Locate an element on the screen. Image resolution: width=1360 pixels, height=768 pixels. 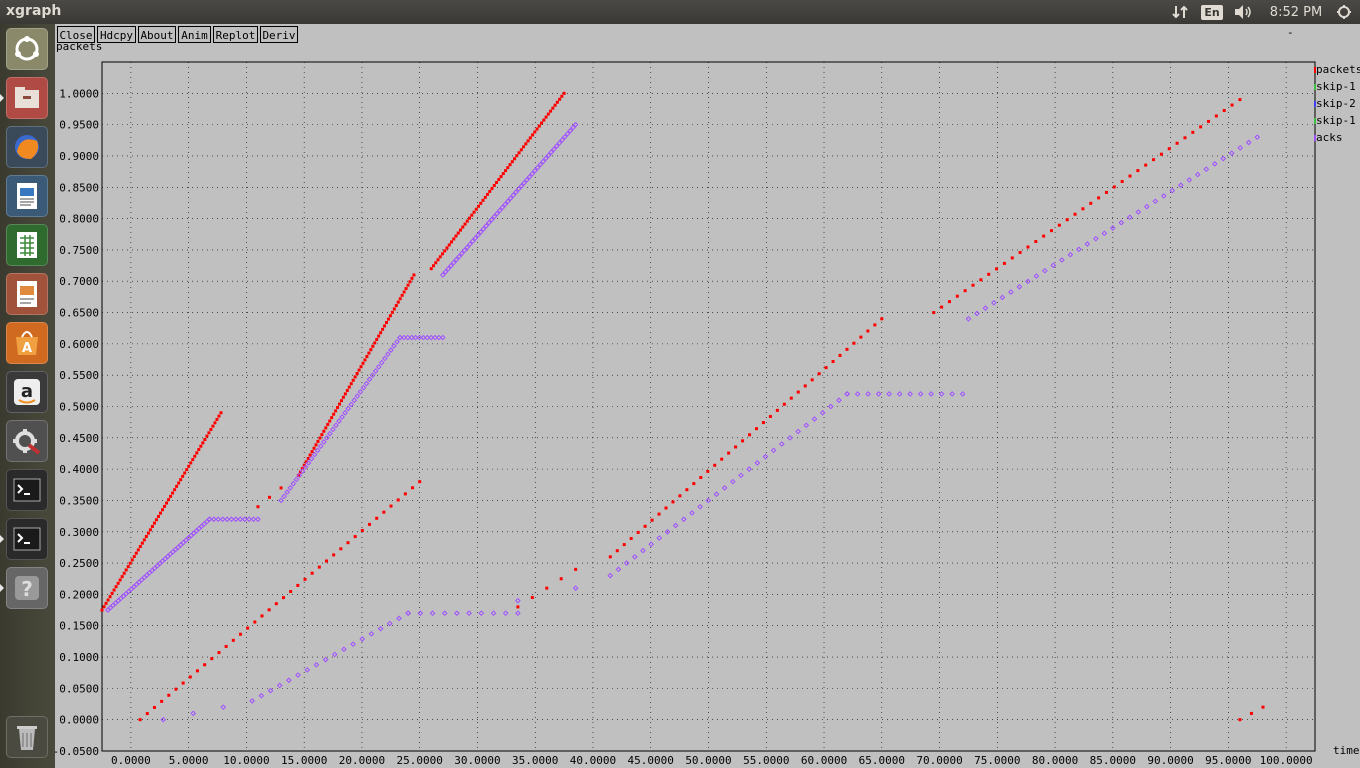
x-tick-label: 40.0000 is located at coordinates (593, 760).